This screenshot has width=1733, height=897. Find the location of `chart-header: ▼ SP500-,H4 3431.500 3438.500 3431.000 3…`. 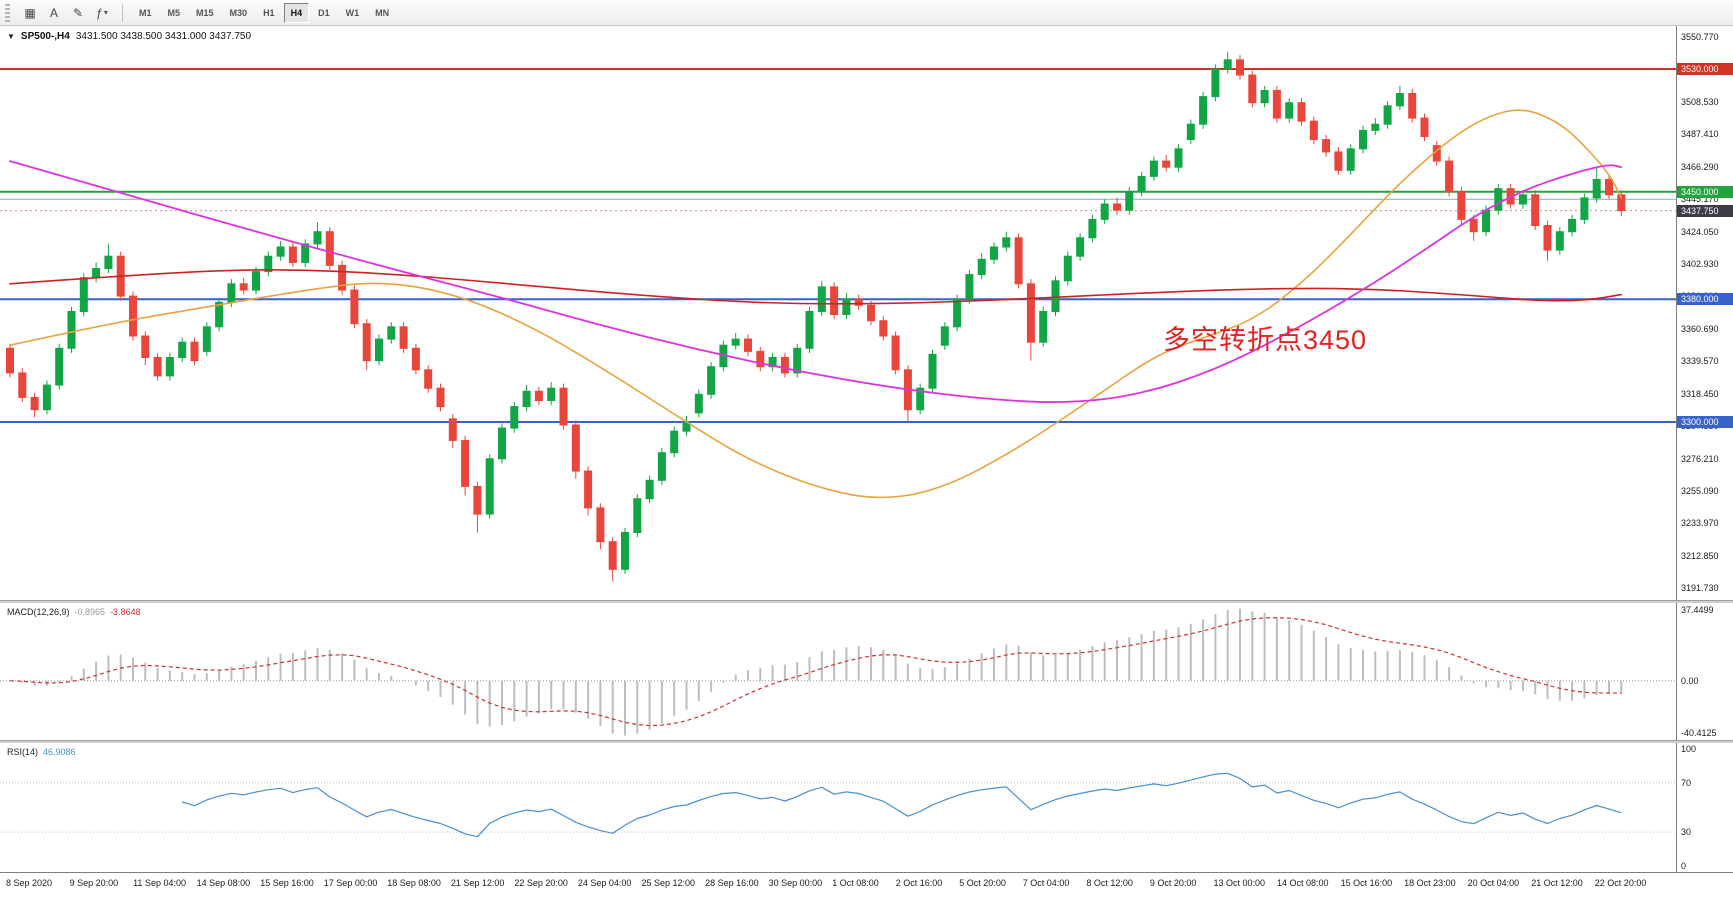

chart-header: ▼ SP500-,H4 3431.500 3438.500 3431.000 3… is located at coordinates (129, 36).